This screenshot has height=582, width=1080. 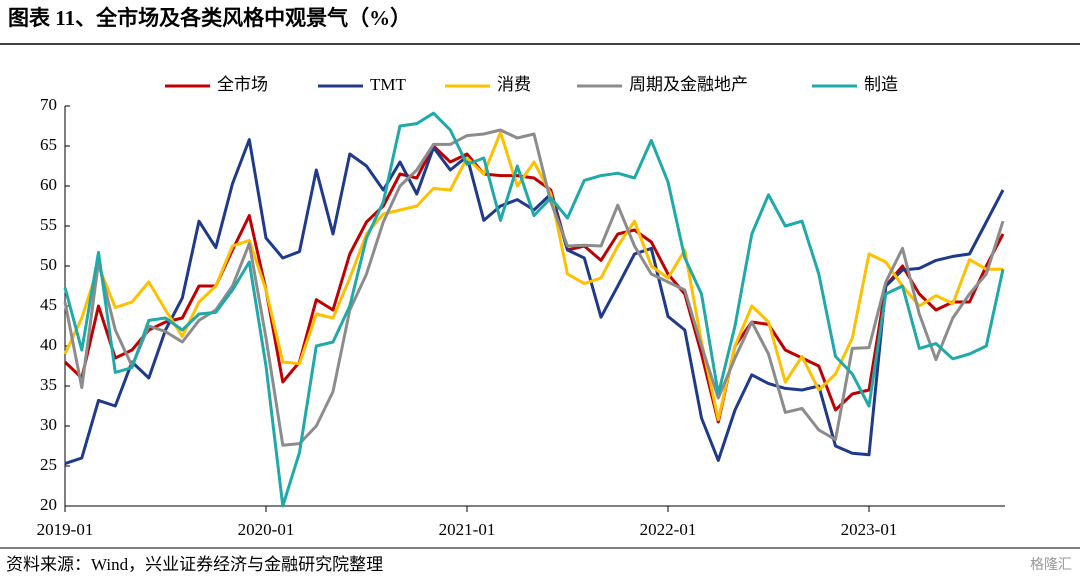 I want to click on y-tick-label: 55, so click(x=48, y=224).